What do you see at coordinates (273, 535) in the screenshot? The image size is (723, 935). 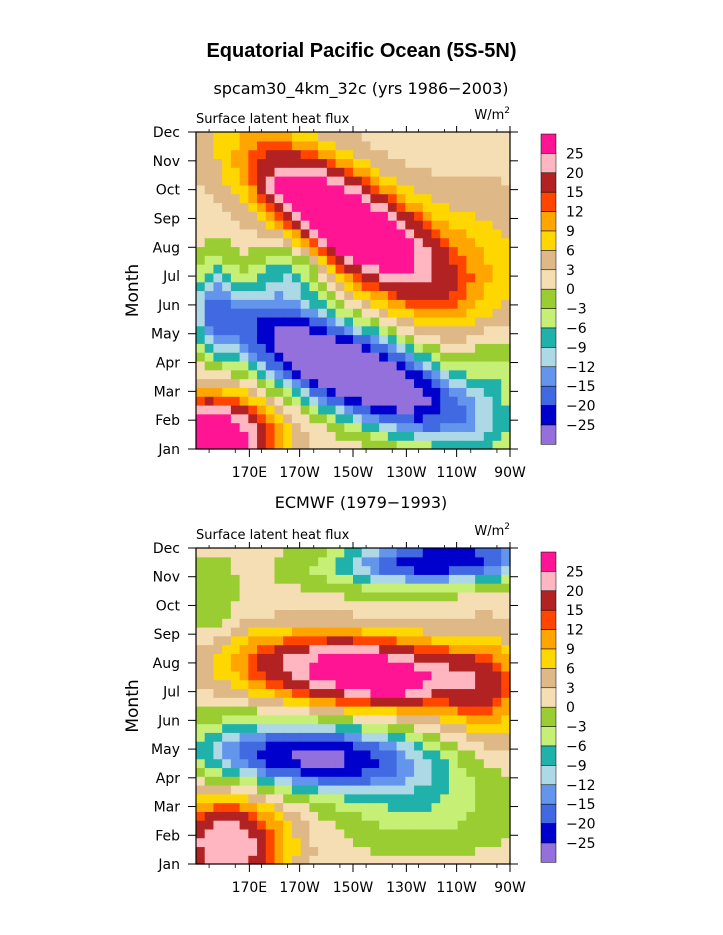 I see `panel2-left-label: Surface latent heat flux` at bounding box center [273, 535].